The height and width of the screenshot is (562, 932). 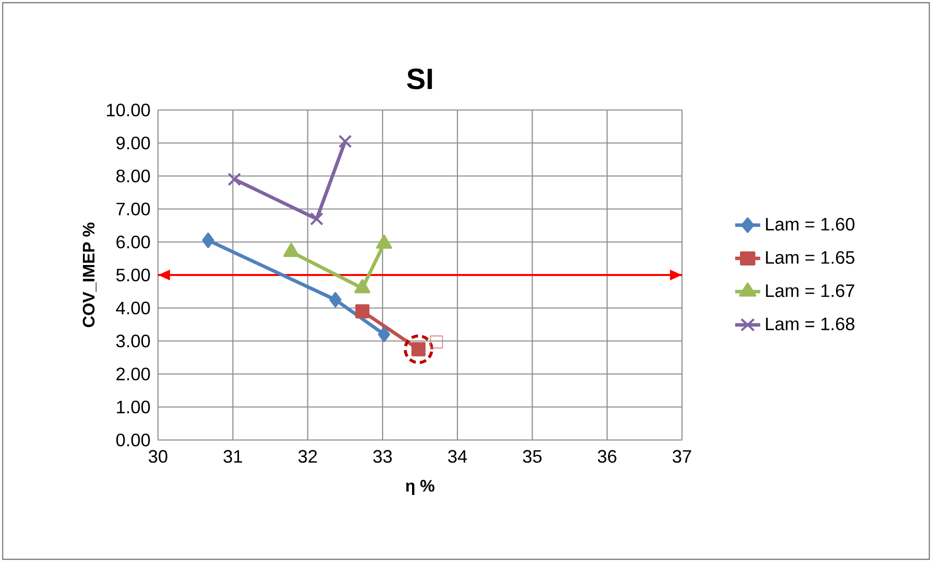 I want to click on y-tick-label: 5.00, so click(x=133, y=275).